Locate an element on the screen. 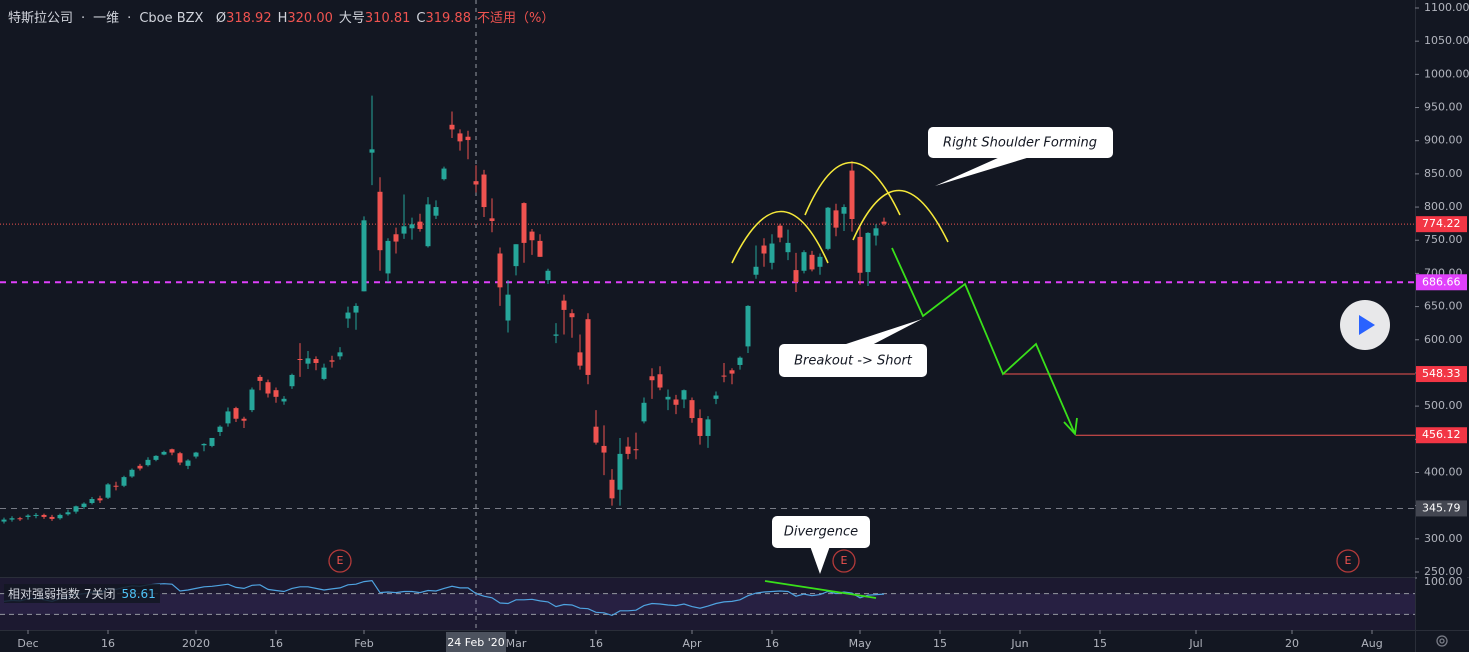 The image size is (1469, 652). low-label: 大号 is located at coordinates (351, 18).